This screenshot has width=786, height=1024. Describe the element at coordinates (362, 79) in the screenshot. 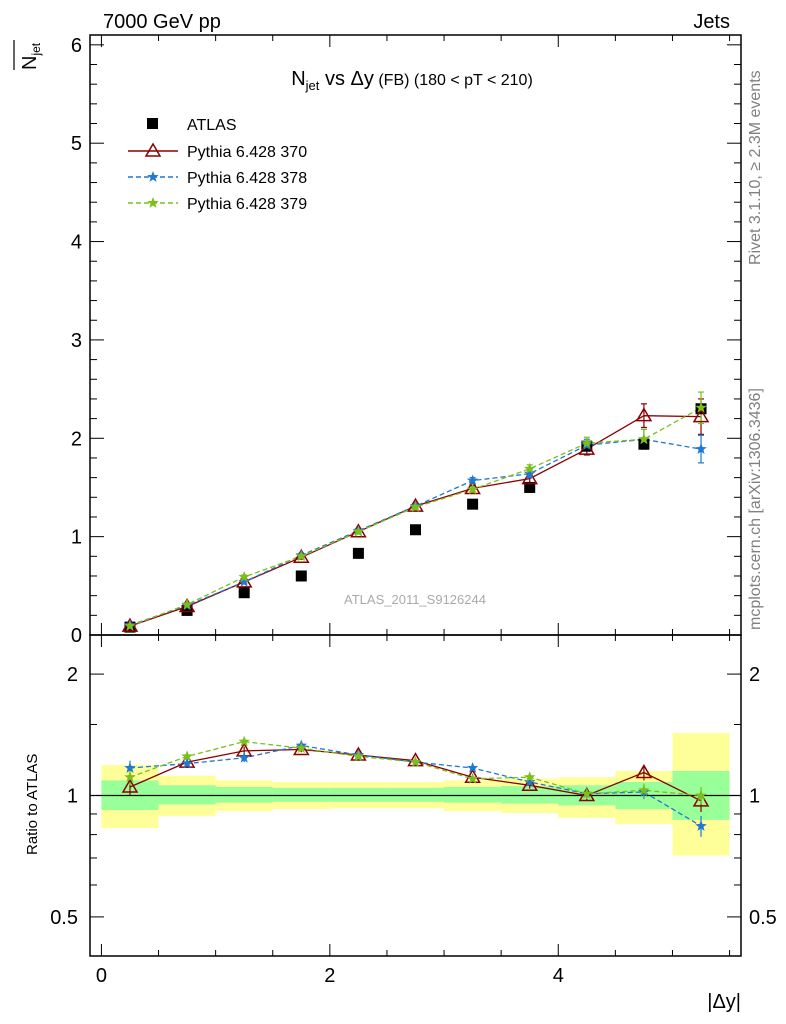

I see `title-dy: Δy` at that location.